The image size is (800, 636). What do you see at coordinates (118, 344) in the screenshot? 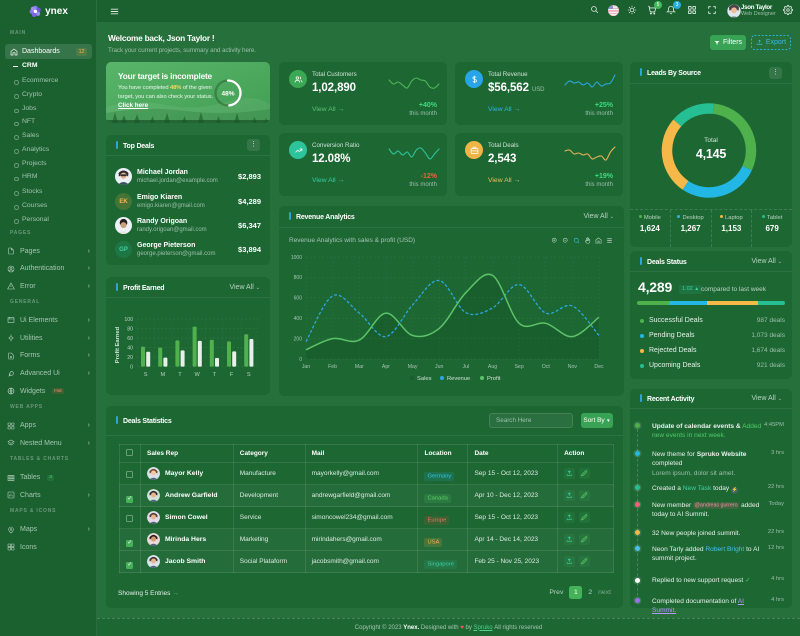
I see `svg-text: Profit Earned` at bounding box center [118, 344].